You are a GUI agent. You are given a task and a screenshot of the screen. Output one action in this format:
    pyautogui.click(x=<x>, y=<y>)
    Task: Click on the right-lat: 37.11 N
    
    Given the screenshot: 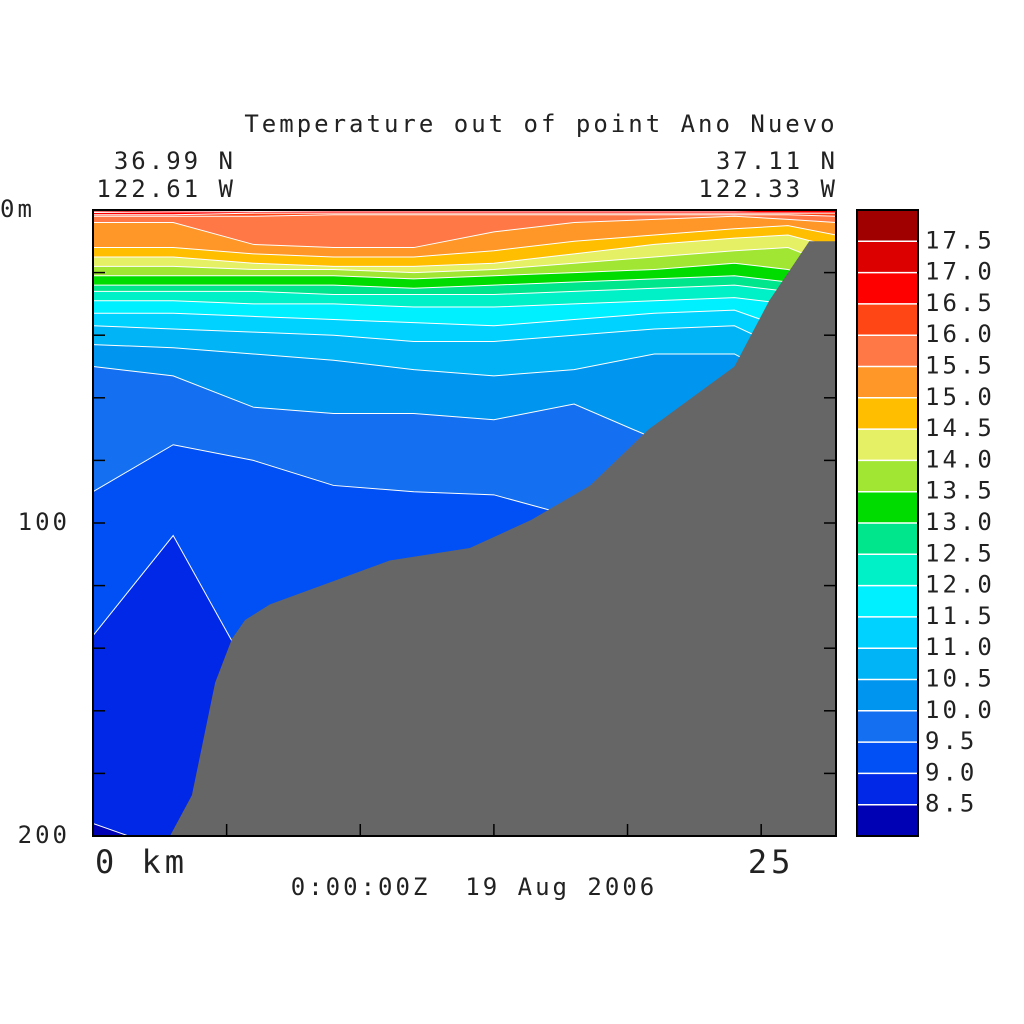 What is the action you would take?
    pyautogui.click(x=777, y=161)
    